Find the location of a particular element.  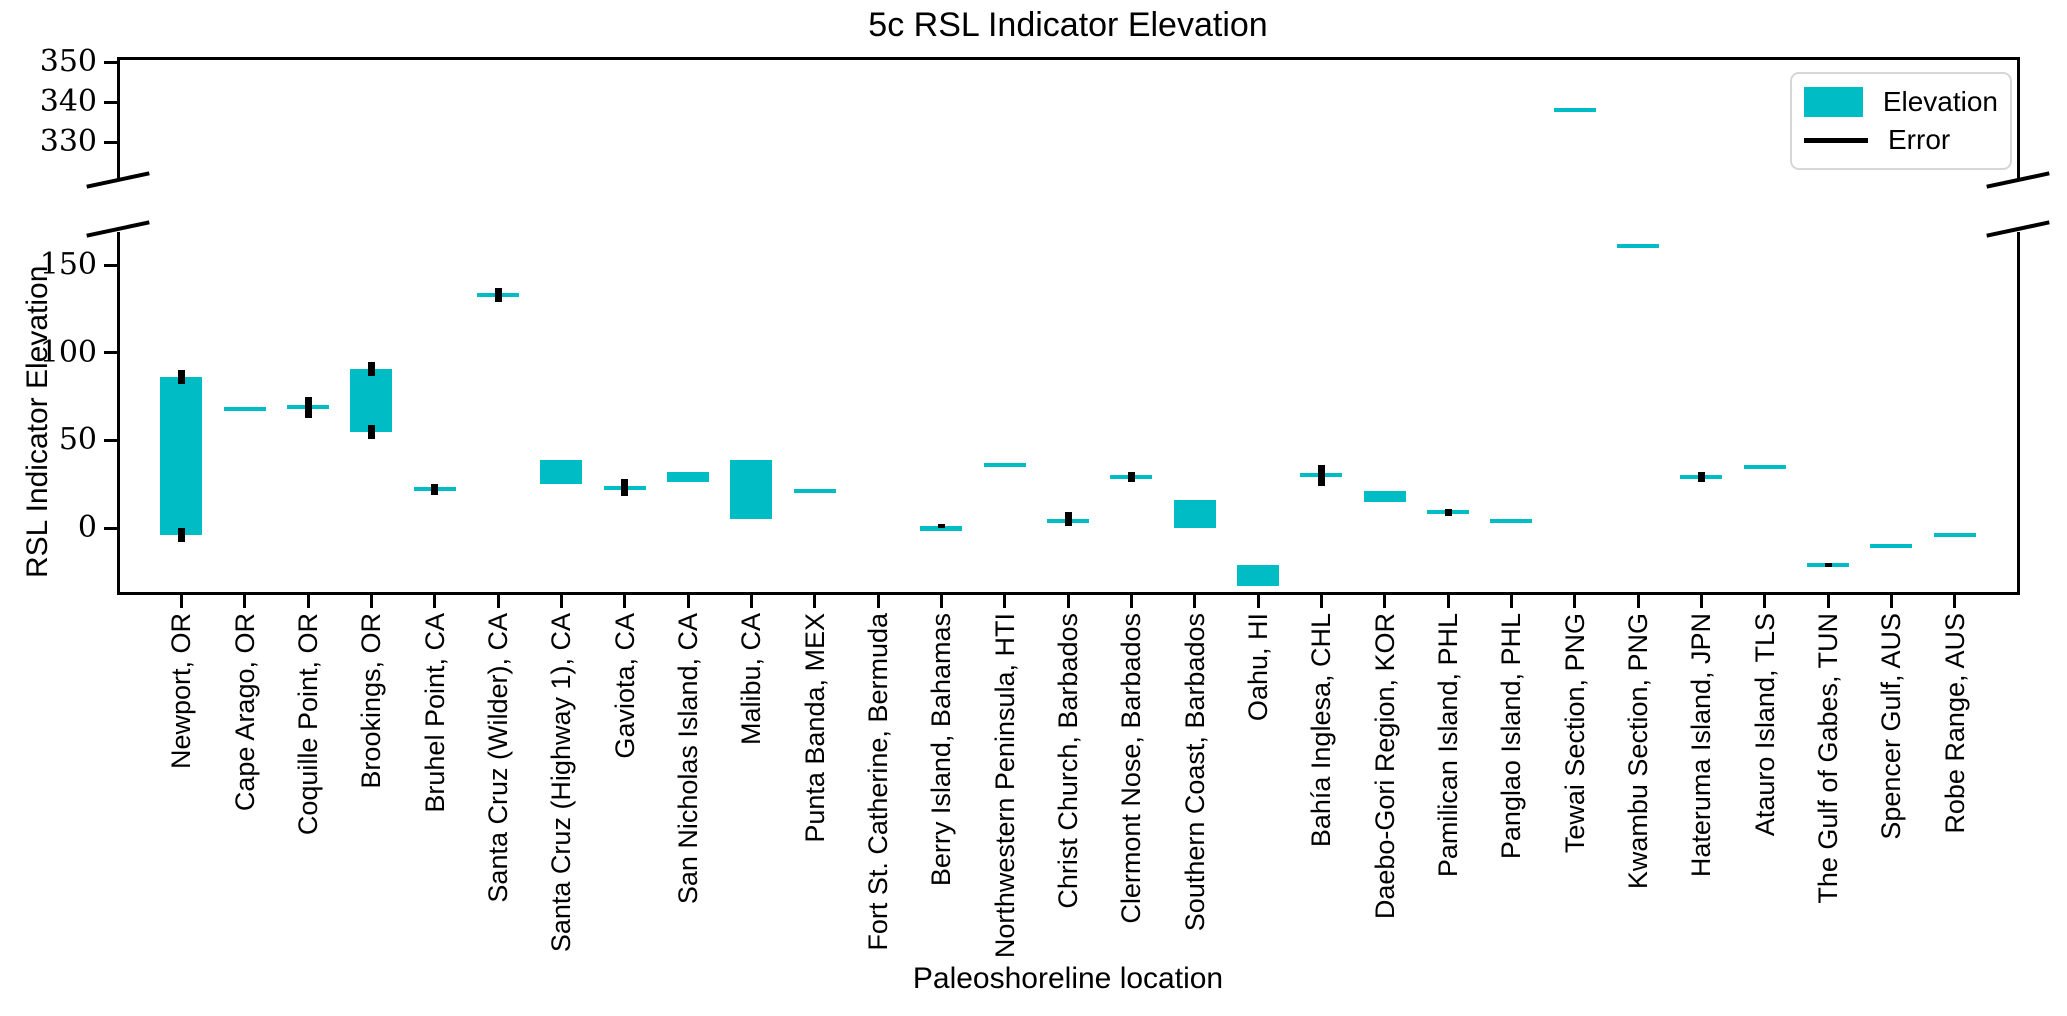

x-tick-label: Brookings, OR is located at coordinates (371, 701).